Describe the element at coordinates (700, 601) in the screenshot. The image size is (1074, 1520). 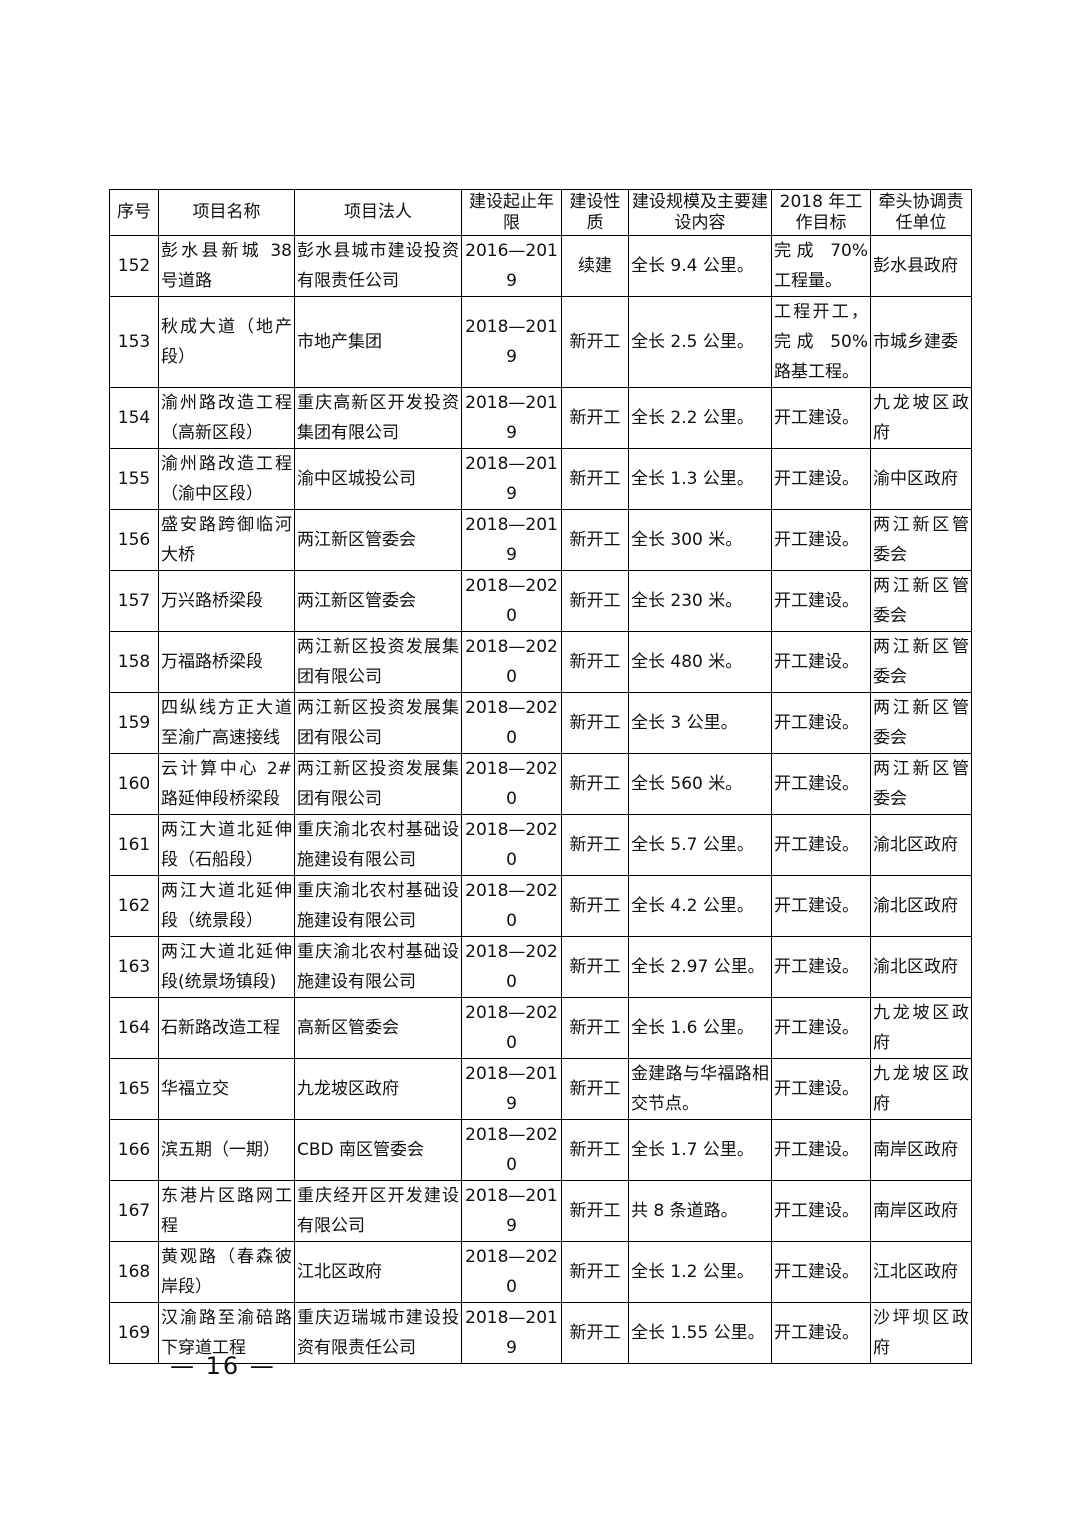
I see `table-cell: 全长 230 米。` at that location.